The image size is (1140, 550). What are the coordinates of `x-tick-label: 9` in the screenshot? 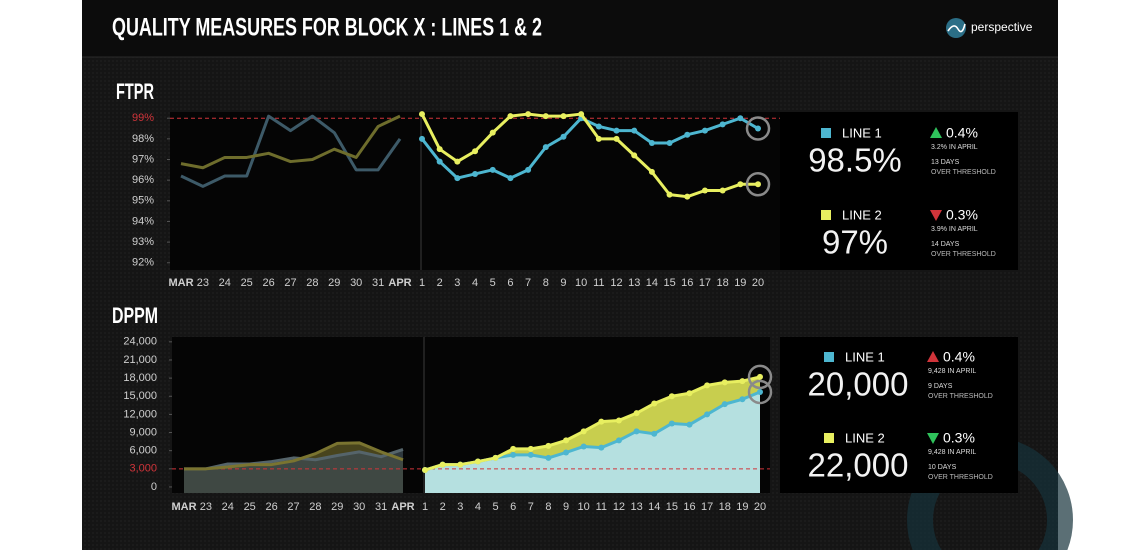 It's located at (566, 507).